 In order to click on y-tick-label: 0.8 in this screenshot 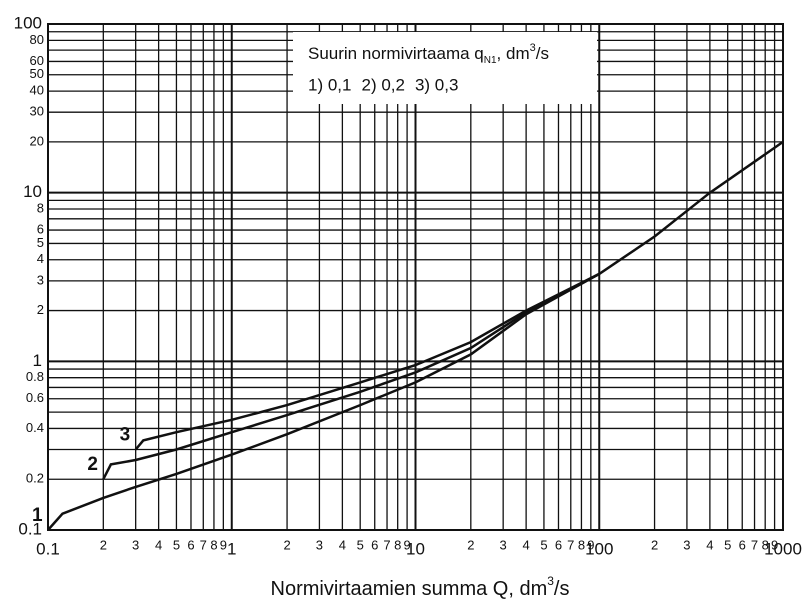, I will do `click(35, 376)`.